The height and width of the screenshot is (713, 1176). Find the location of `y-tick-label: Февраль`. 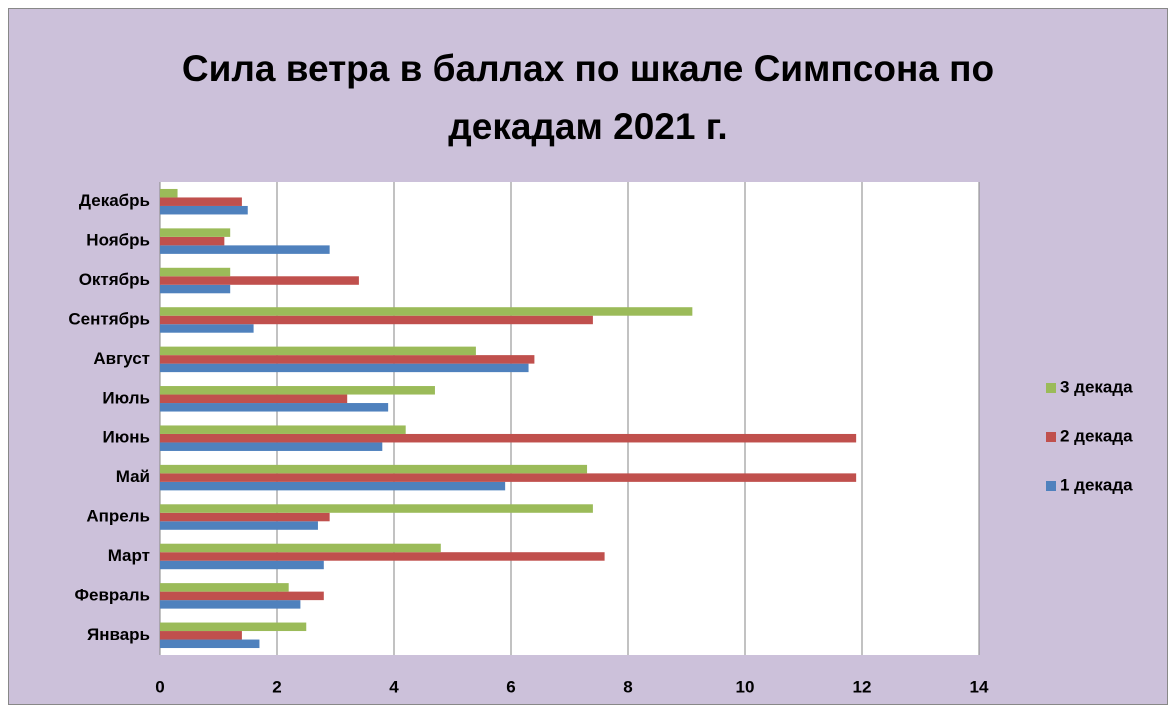

y-tick-label: Февраль is located at coordinates (112, 594).